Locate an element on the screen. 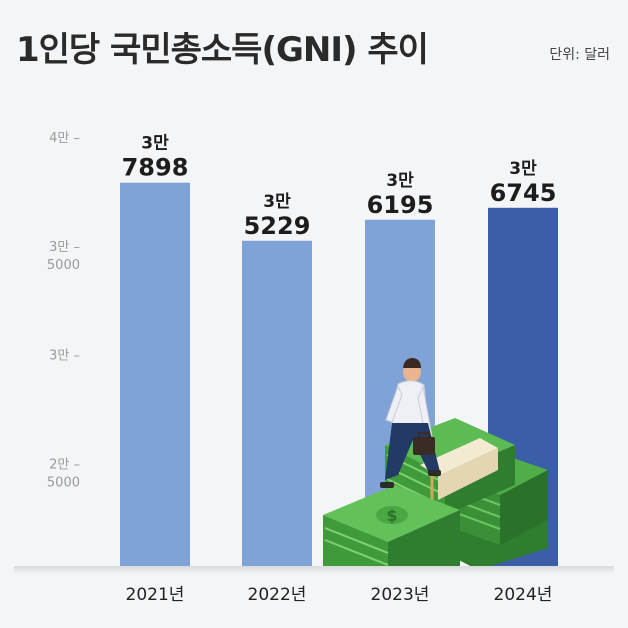 This screenshot has height=628, width=628. x-tick-label: 2022년 is located at coordinates (277, 595).